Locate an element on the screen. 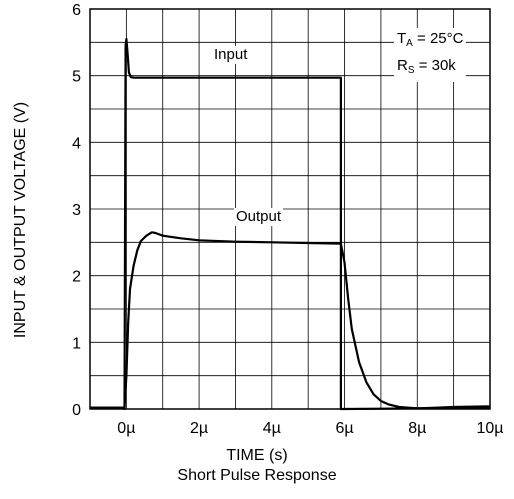 Image resolution: width=514 pixels, height=499 pixels. conditions-box: TA = 25°C RS = 30k is located at coordinates (430, 55).